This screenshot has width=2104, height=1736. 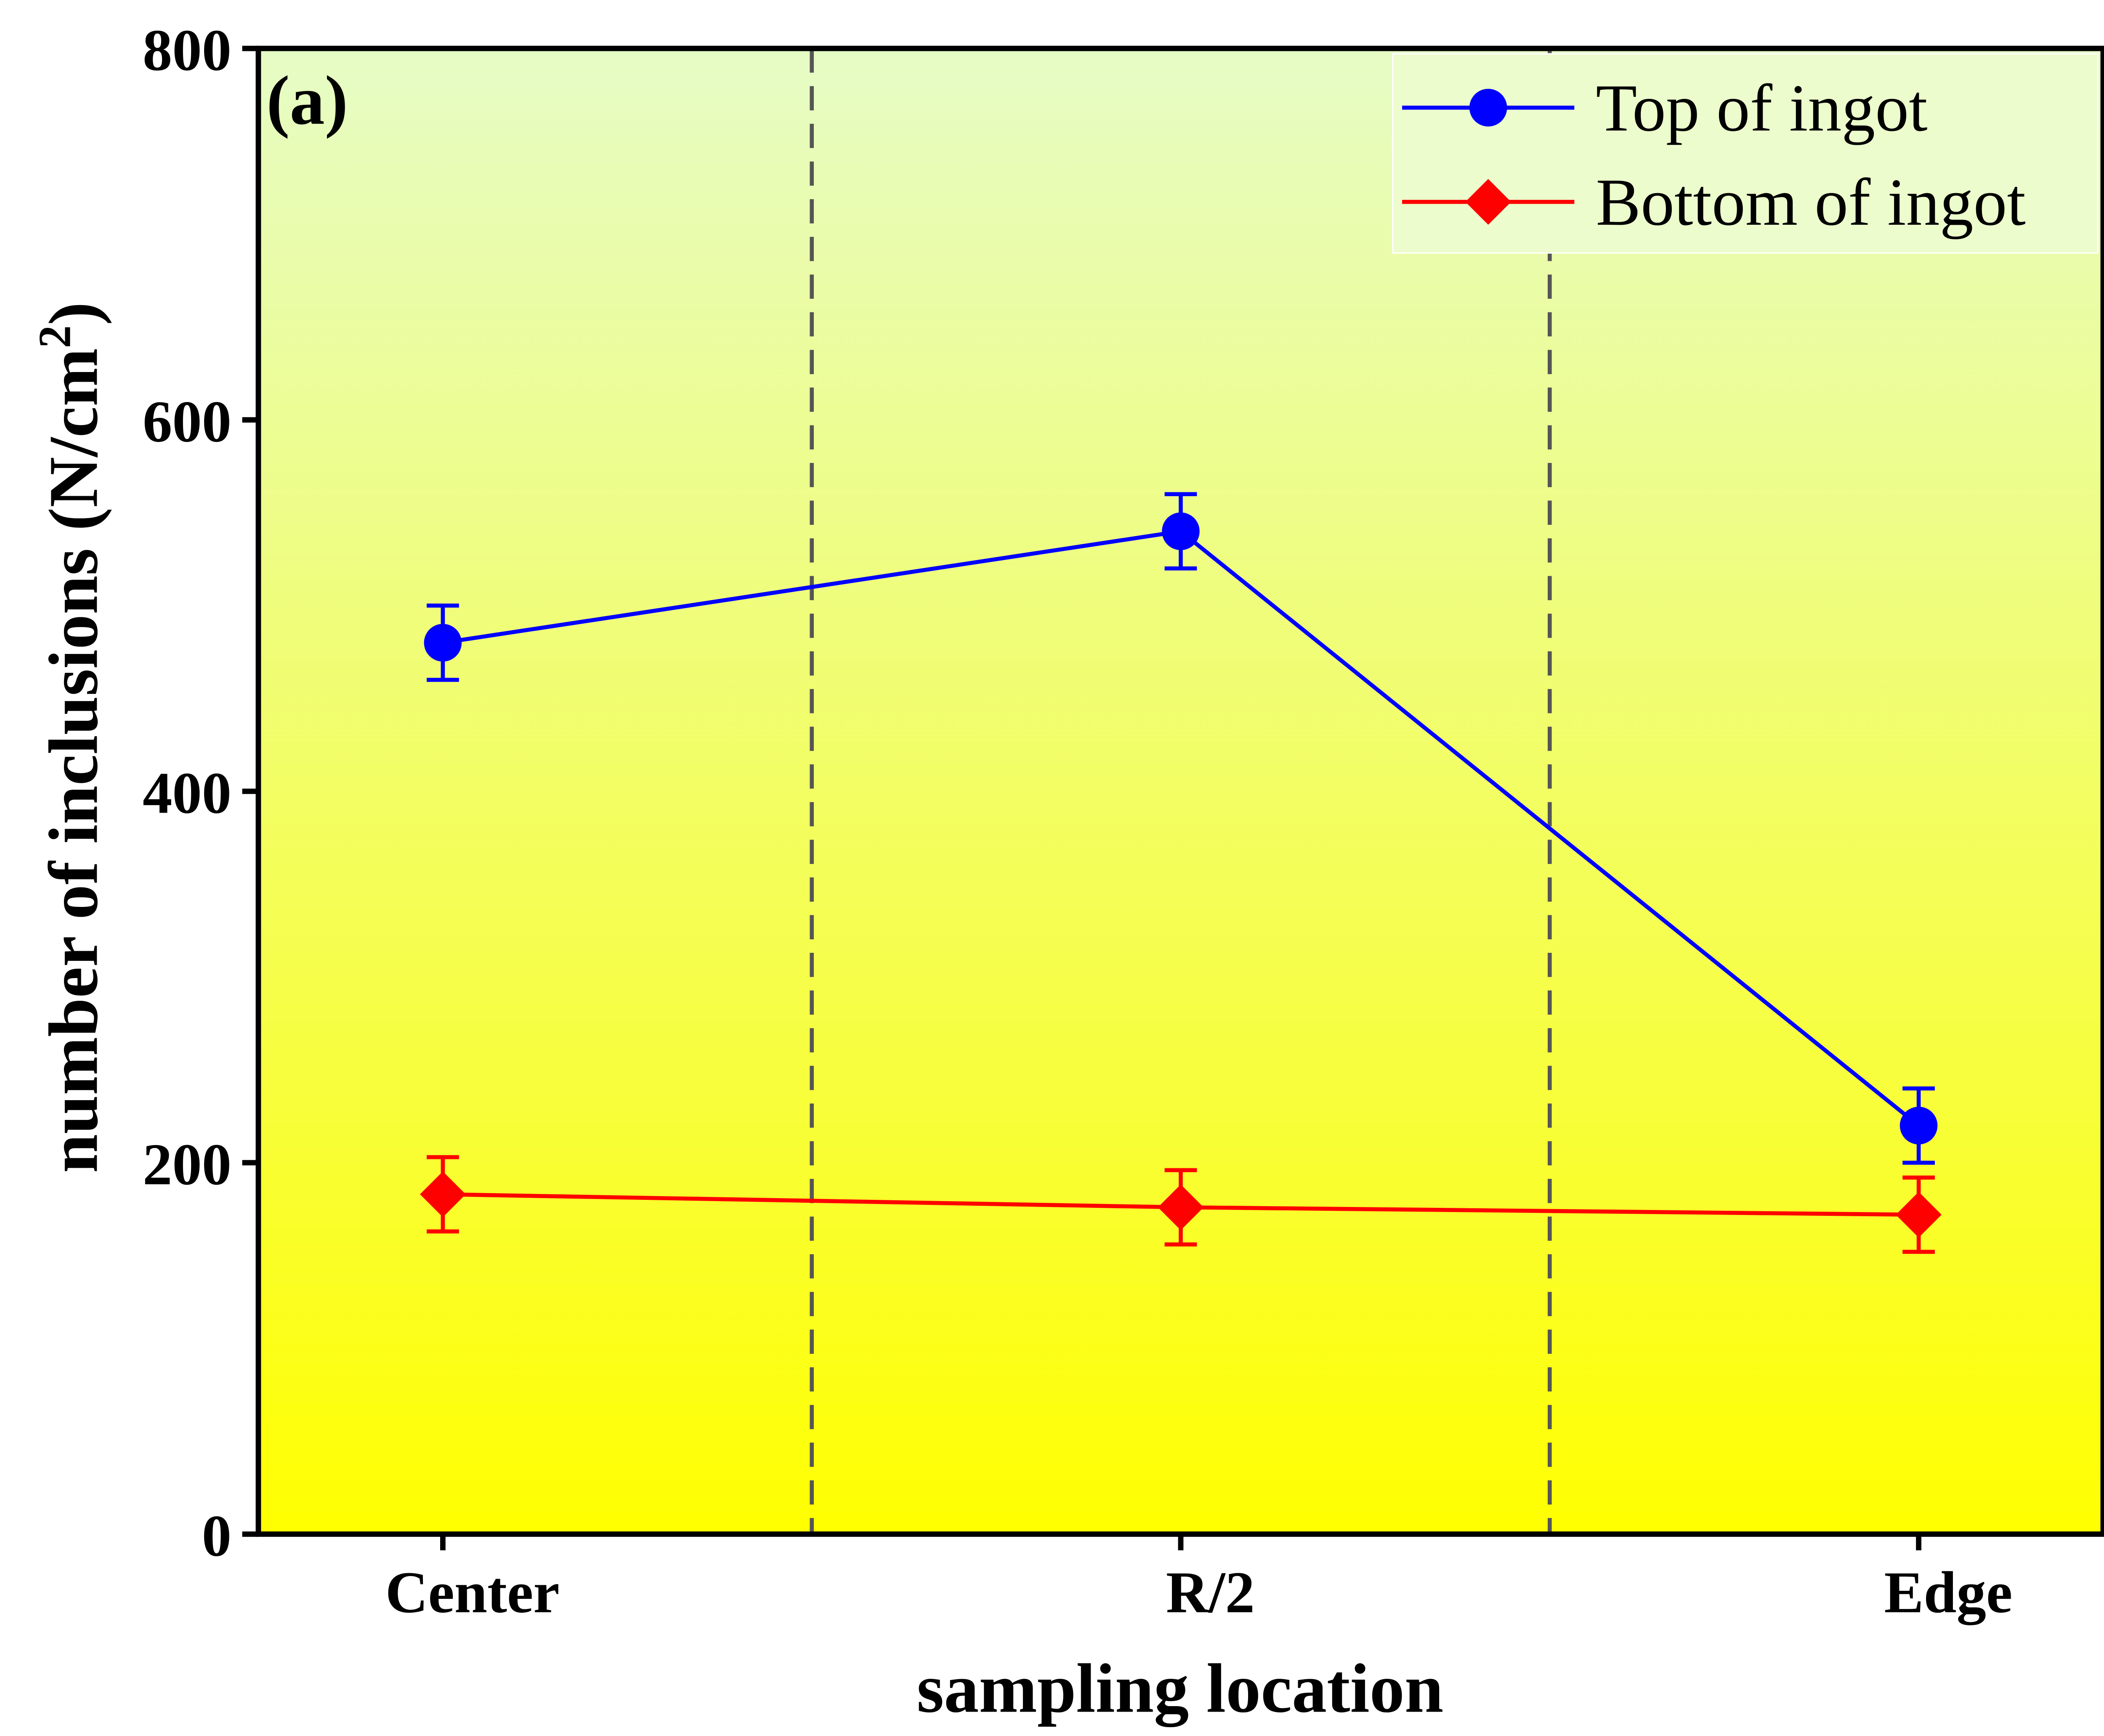 What do you see at coordinates (1948, 1592) in the screenshot?
I see `x-tick-label: Edge` at bounding box center [1948, 1592].